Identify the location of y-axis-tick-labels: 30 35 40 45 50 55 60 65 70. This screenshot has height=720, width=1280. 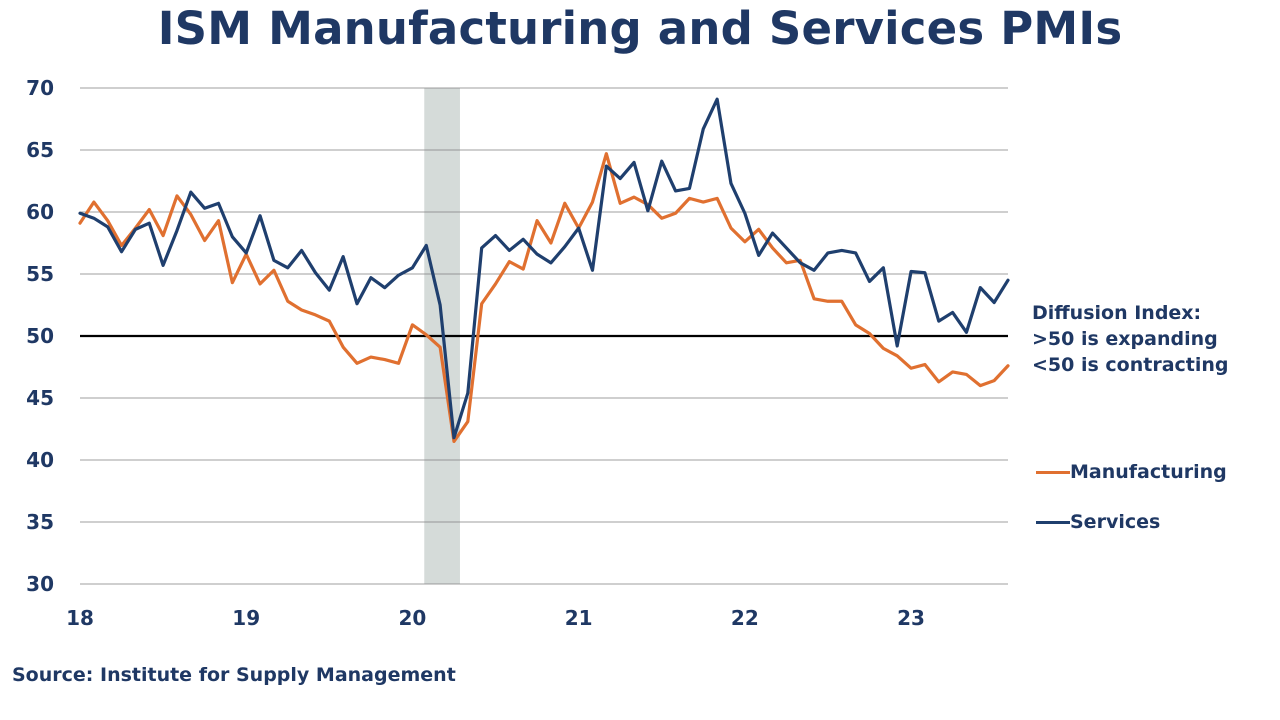
(40, 336).